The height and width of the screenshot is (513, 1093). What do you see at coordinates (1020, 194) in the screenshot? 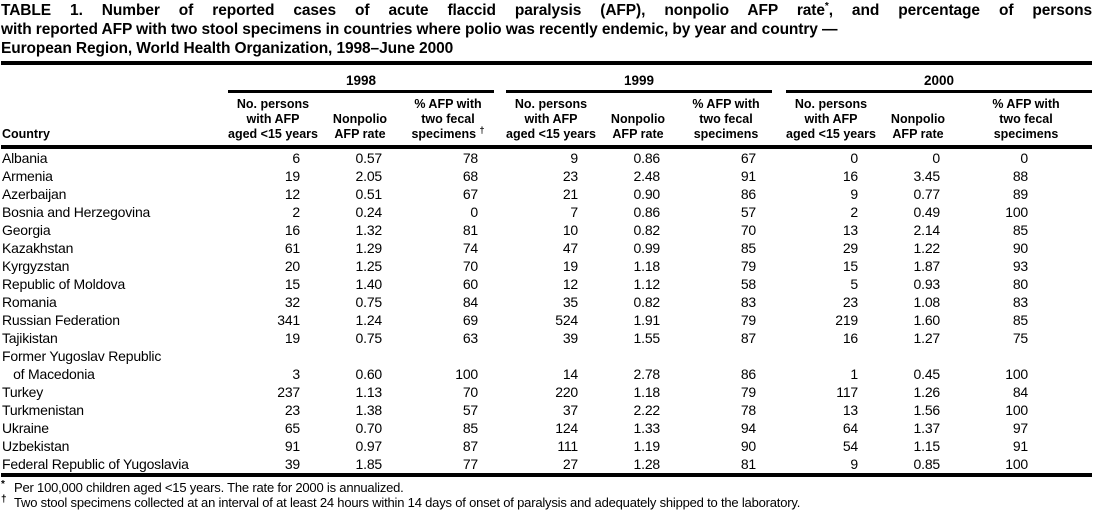
I see `value-cell: 89` at bounding box center [1020, 194].